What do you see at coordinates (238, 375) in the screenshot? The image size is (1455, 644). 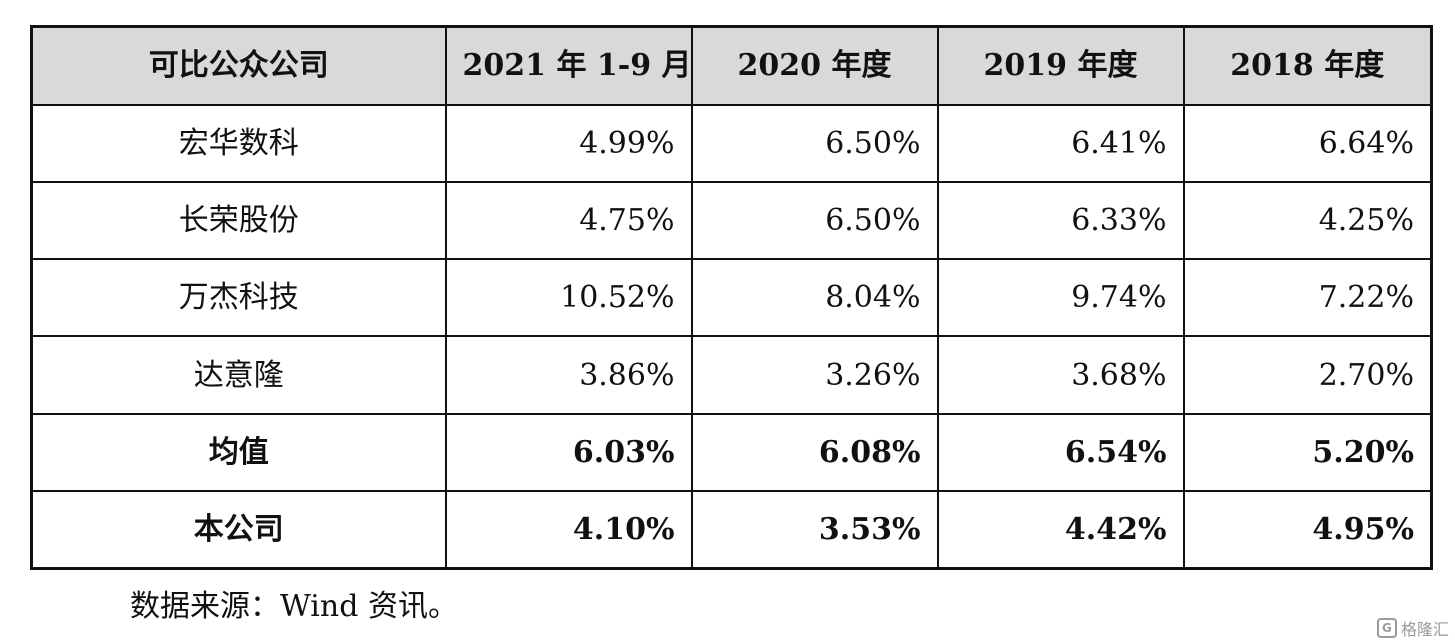 I see `row-company-name: 达意隆` at bounding box center [238, 375].